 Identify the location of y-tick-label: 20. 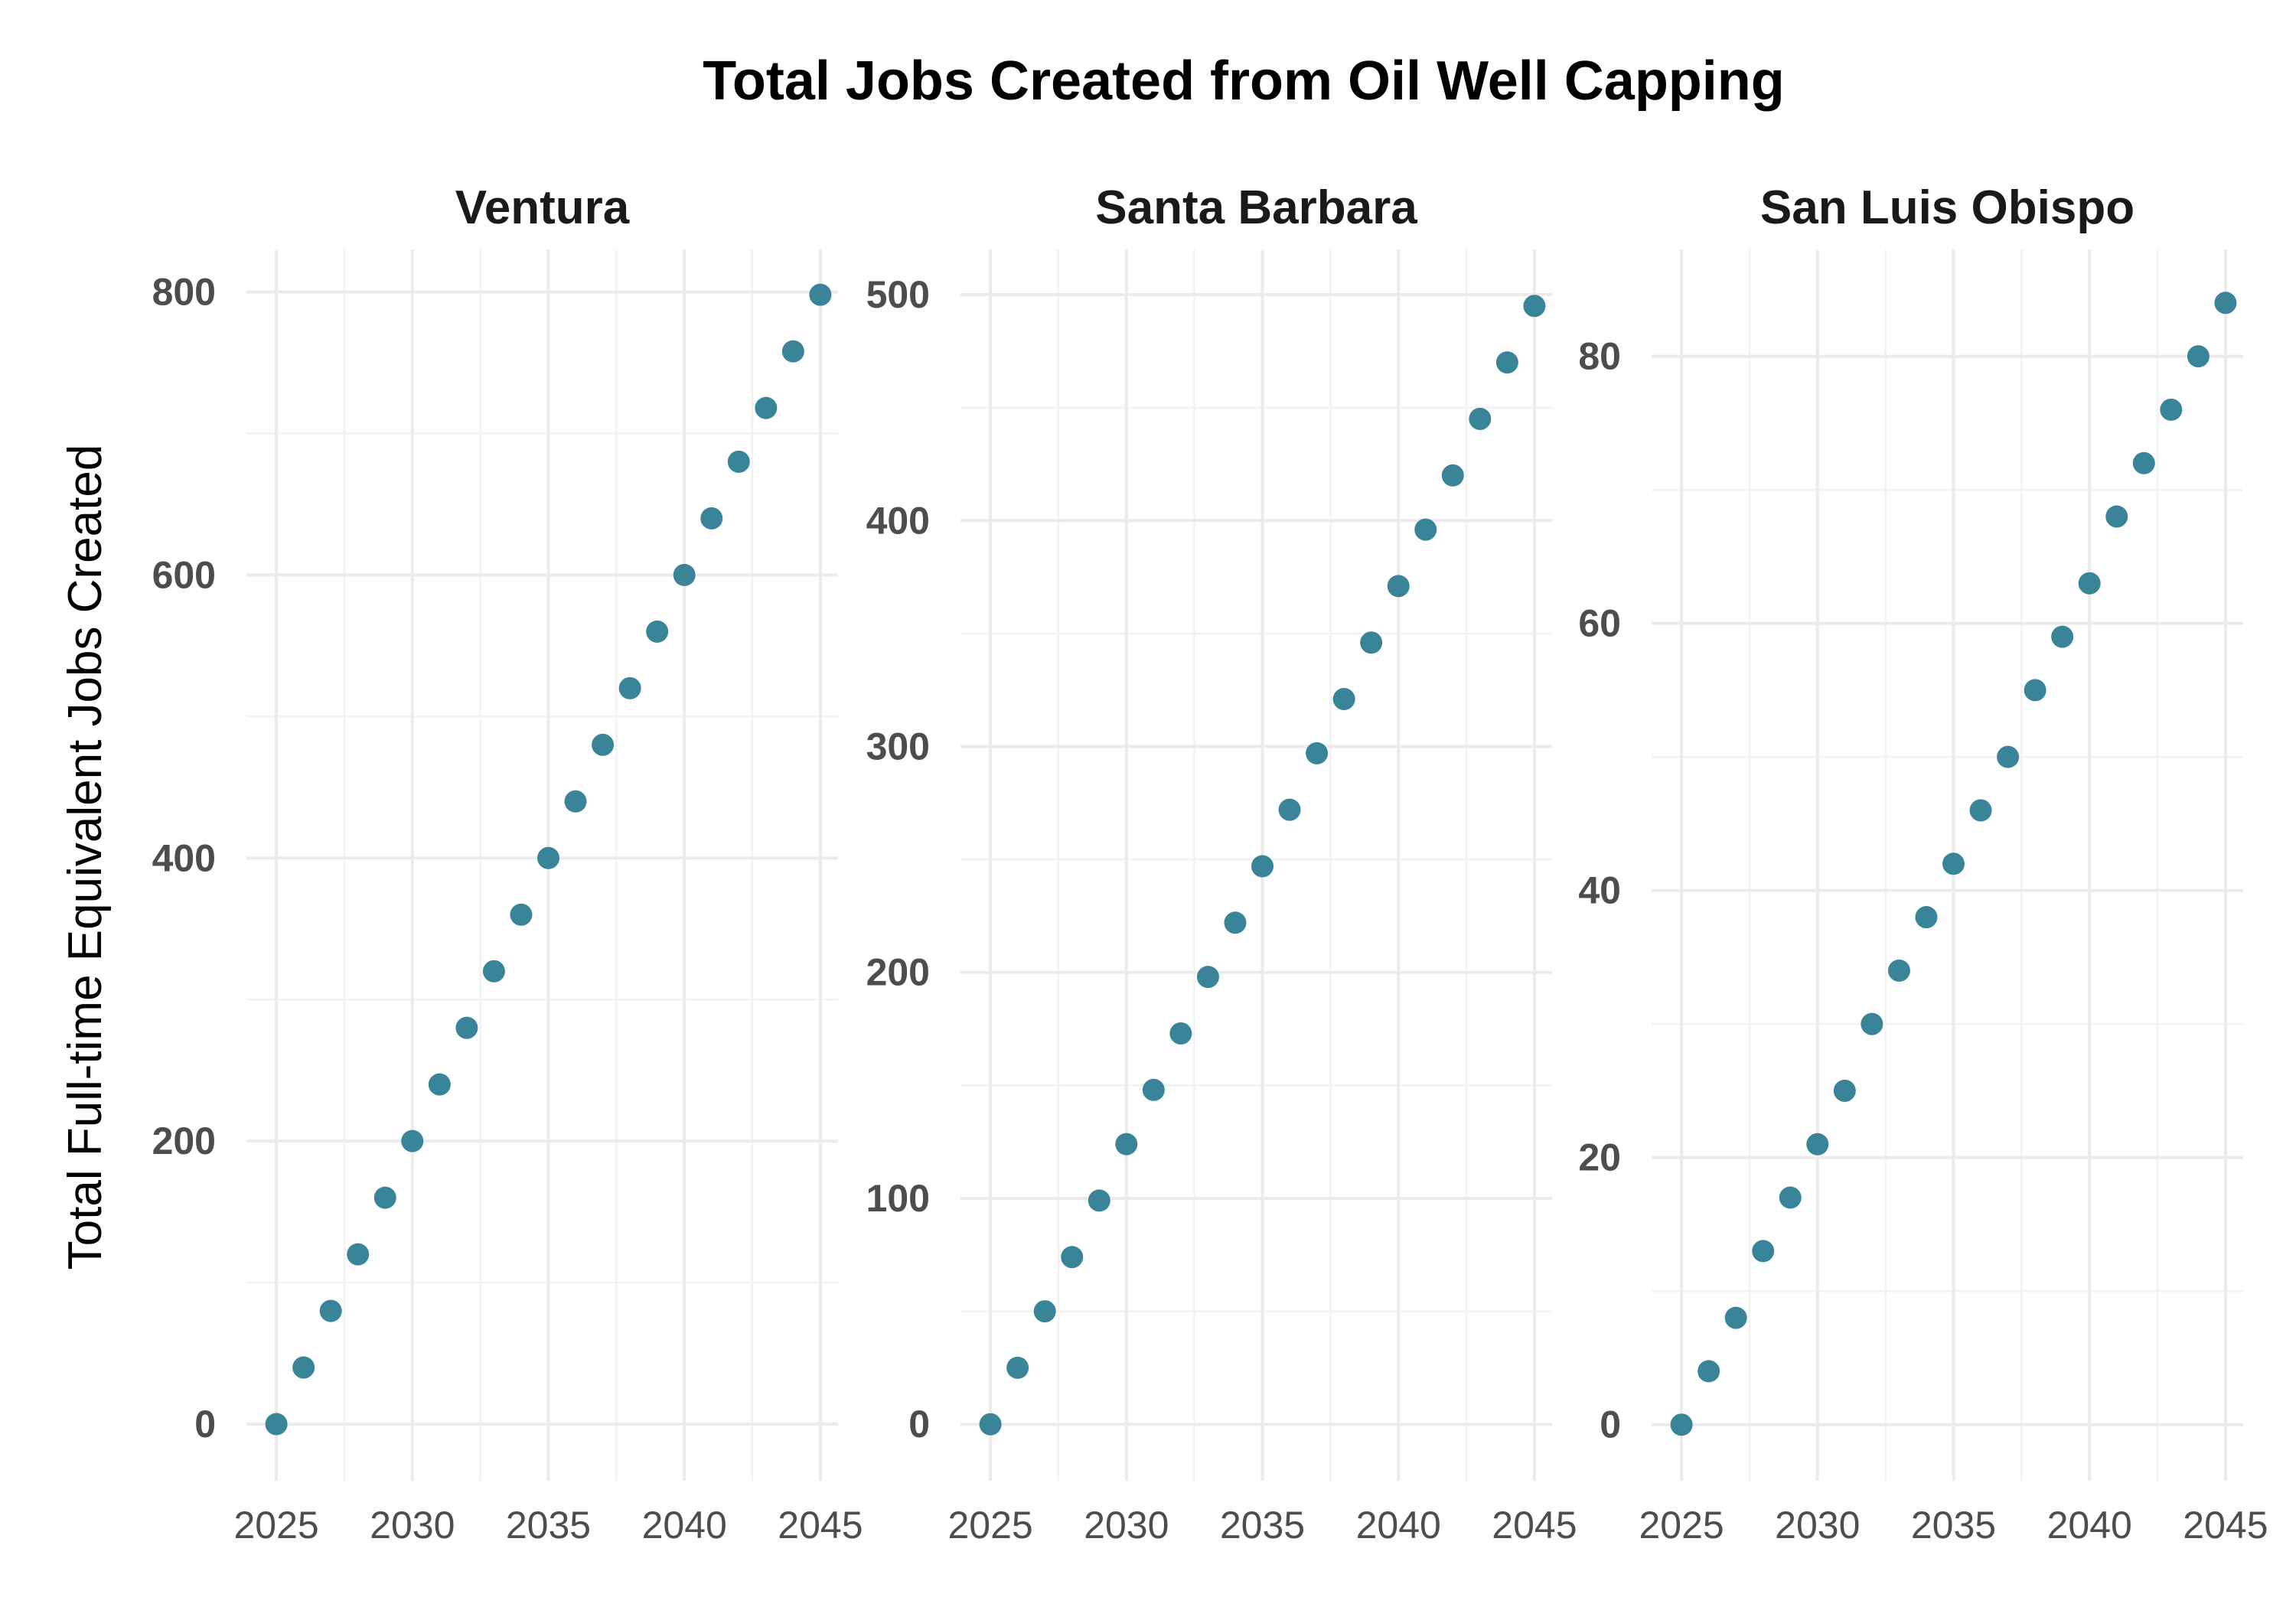
(1599, 1157).